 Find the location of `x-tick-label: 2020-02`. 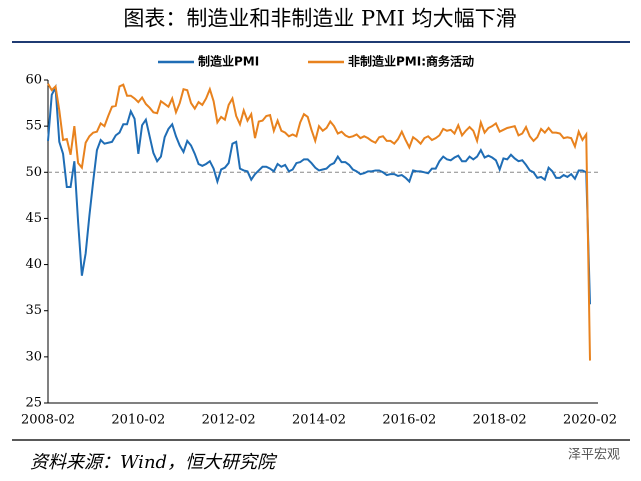

x-tick-label: 2020-02 is located at coordinates (590, 420).